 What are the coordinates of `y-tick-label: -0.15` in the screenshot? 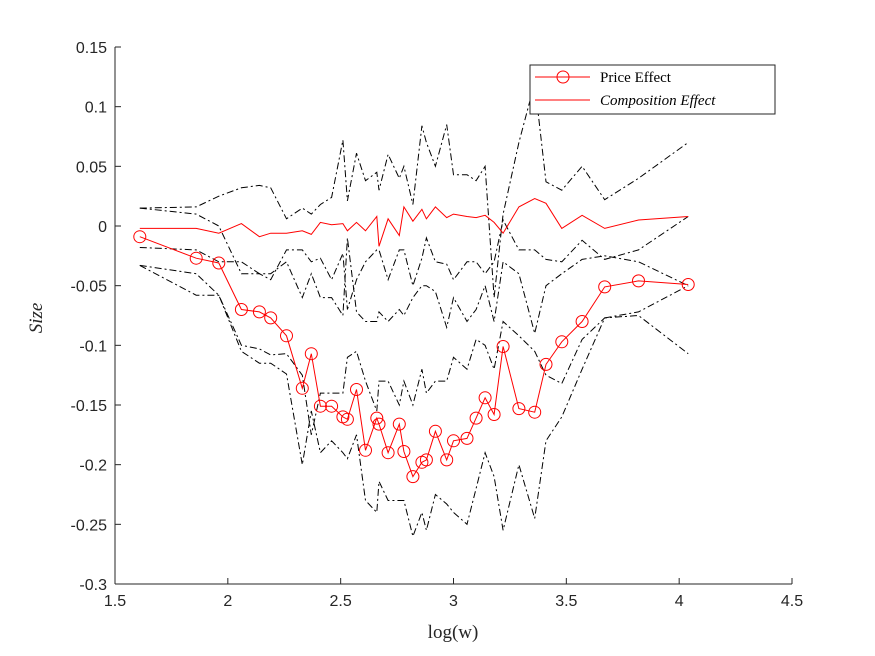 It's located at (89, 406).